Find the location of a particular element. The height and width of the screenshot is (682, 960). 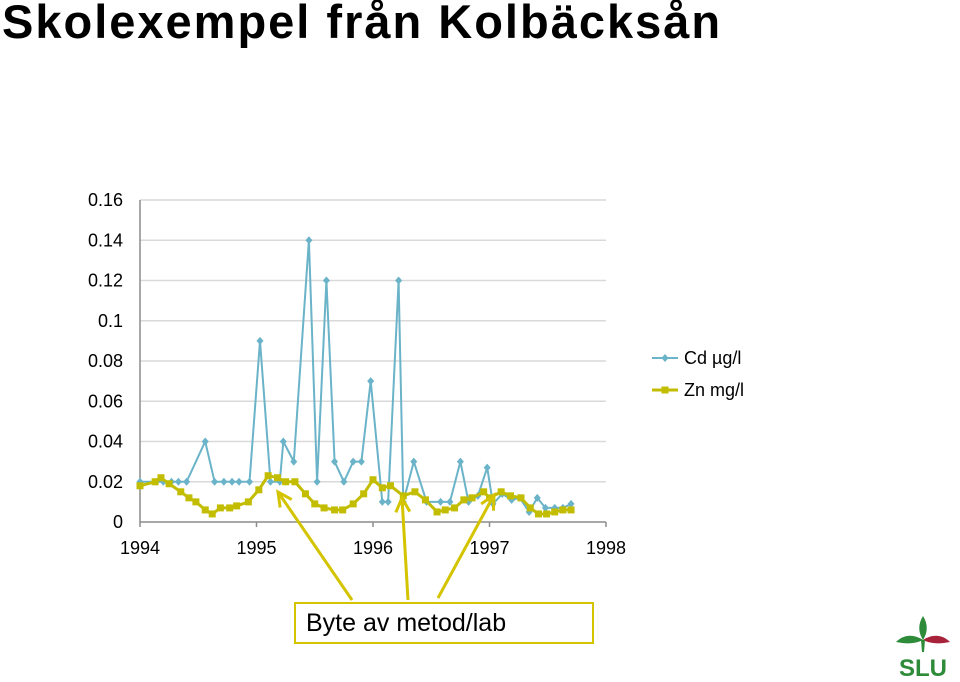

x-tick-label: 1996 is located at coordinates (373, 548).